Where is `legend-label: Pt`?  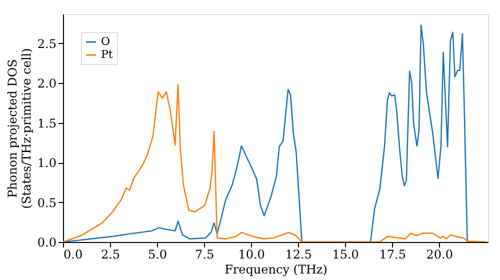 legend-label: Pt is located at coordinates (107, 54).